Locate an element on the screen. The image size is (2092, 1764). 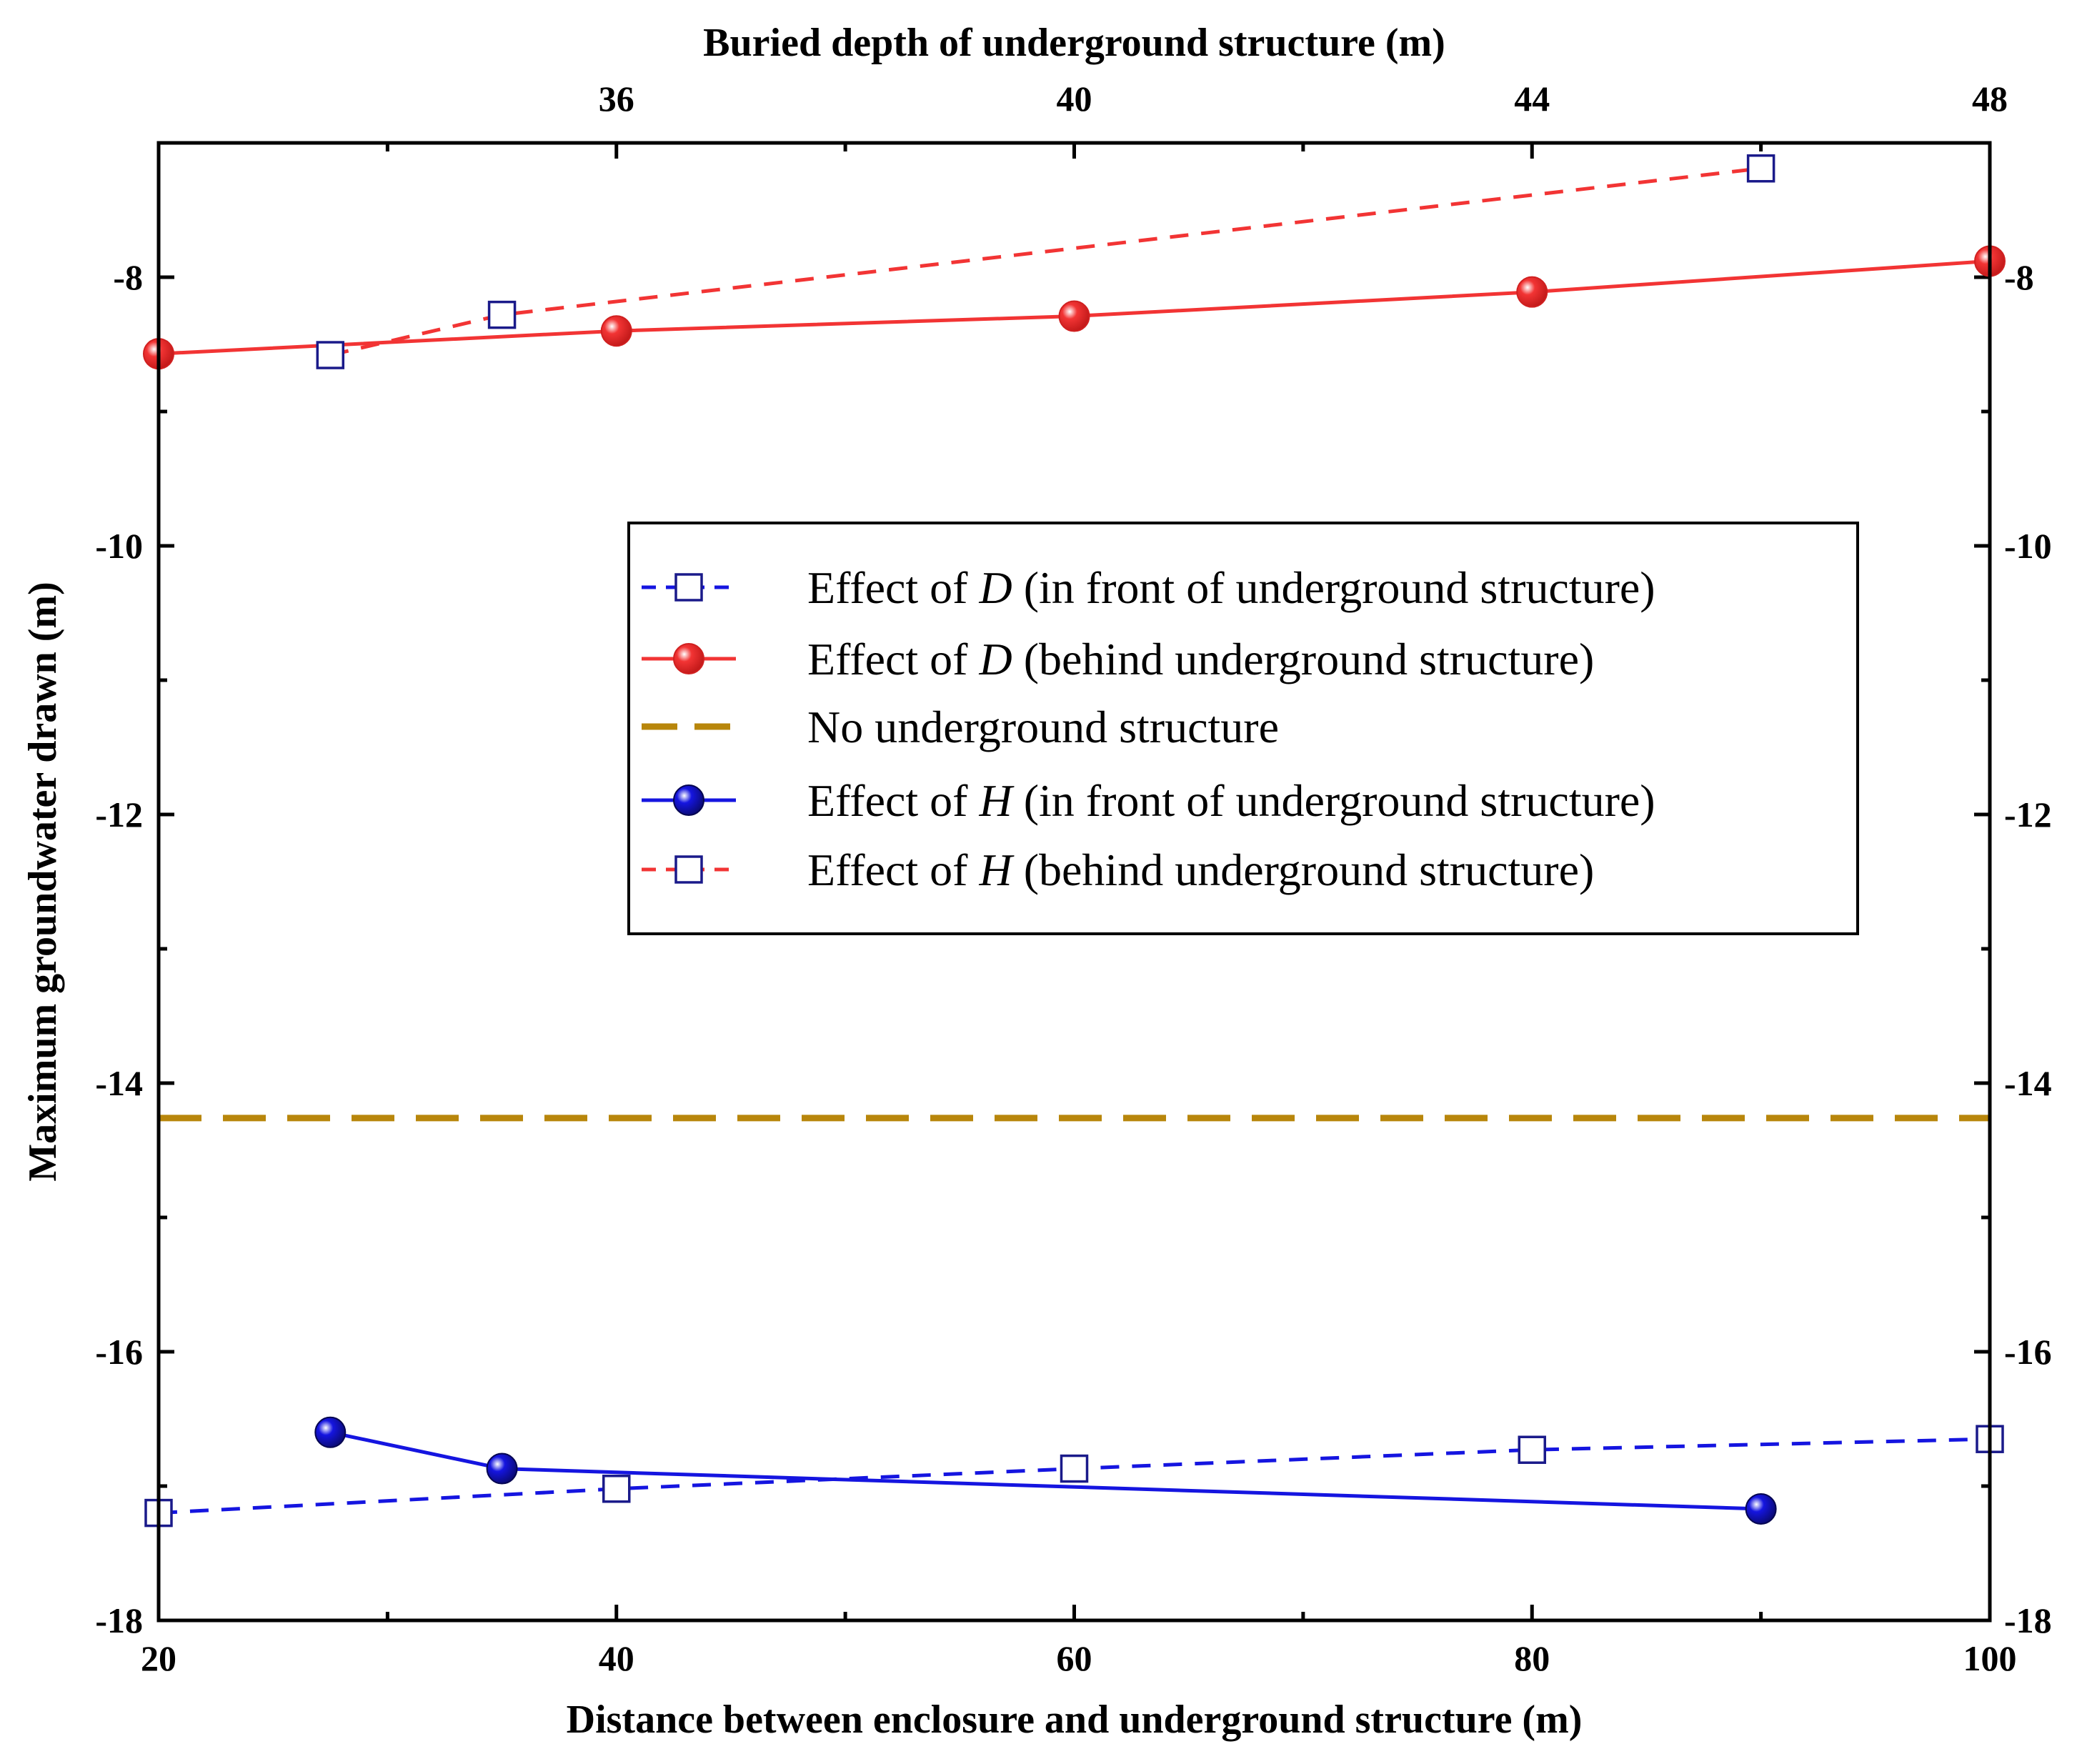
y2-tick-label: -18 is located at coordinates (2028, 1620).